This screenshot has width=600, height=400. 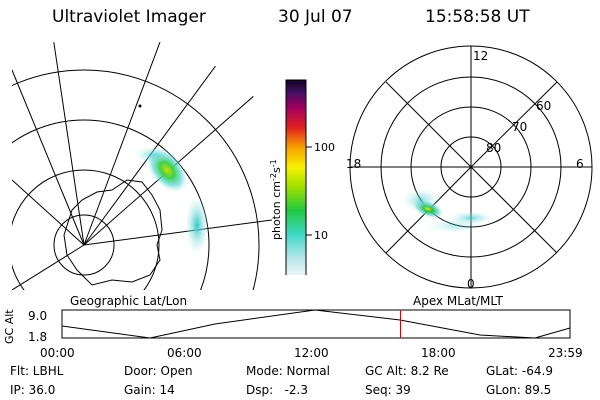 I want to click on mode-info: Mode: Normal, so click(x=288, y=371).